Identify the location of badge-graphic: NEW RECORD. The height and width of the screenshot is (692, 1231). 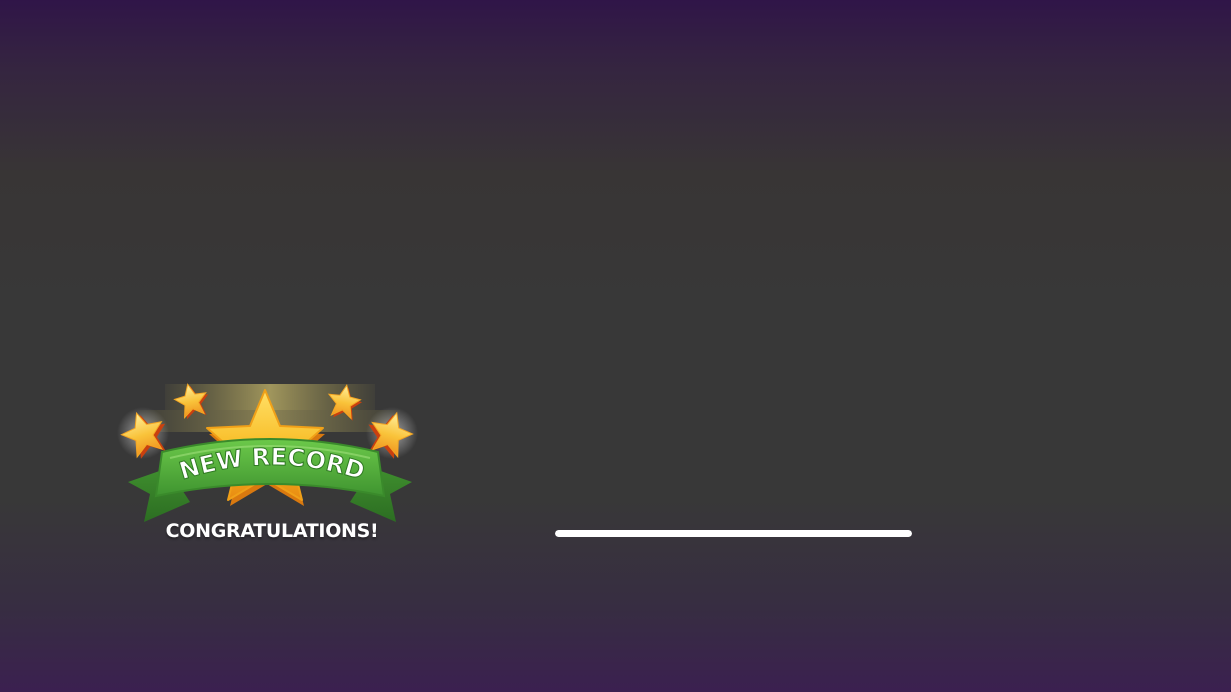
(267, 452).